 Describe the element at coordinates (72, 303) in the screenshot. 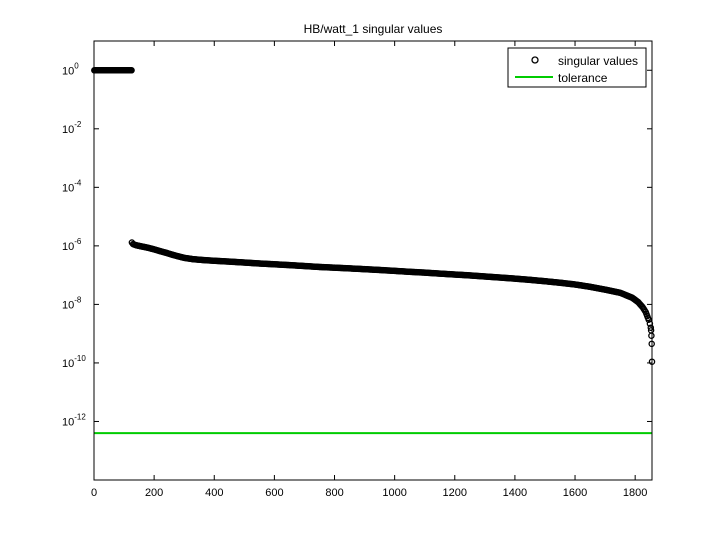

I see `y-tick-label: 10⁻⁸` at that location.